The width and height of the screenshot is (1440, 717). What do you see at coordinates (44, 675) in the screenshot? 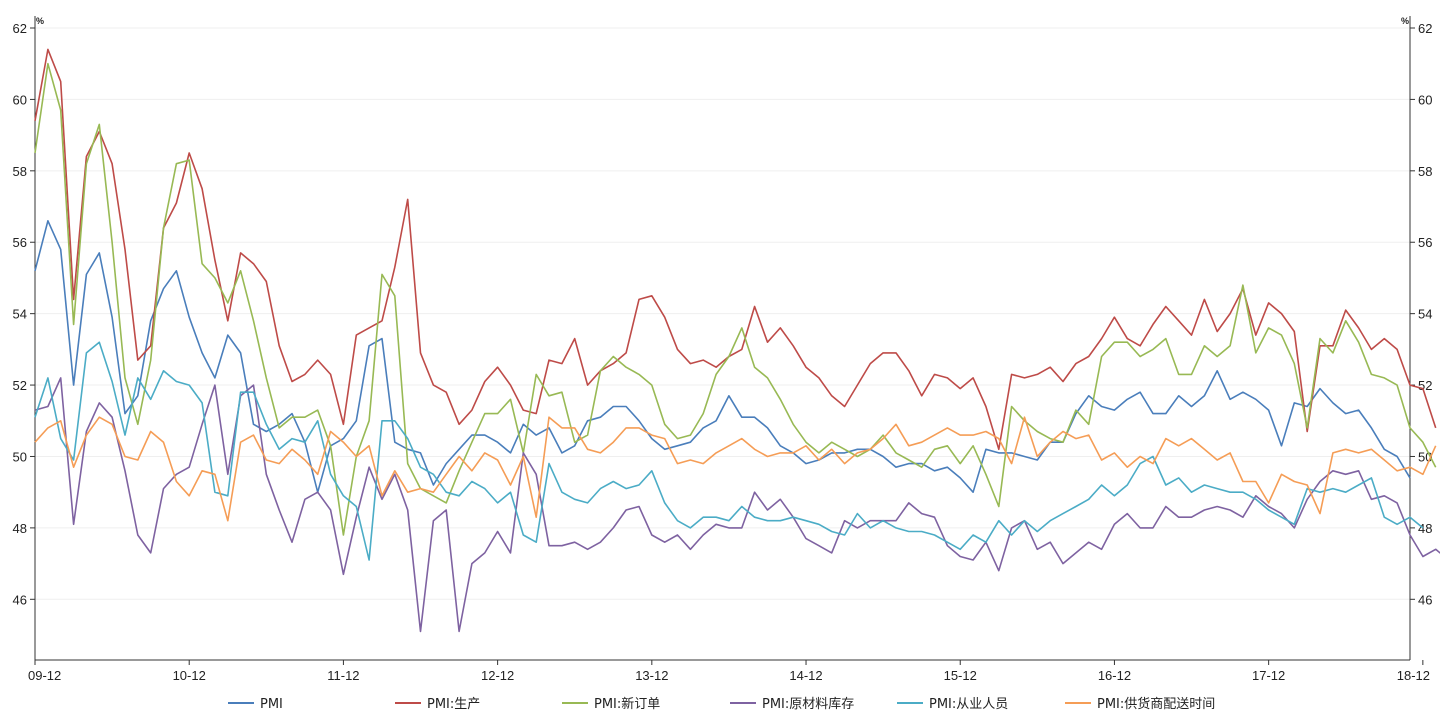
I see `x-tick-label: 09-12` at bounding box center [44, 675].